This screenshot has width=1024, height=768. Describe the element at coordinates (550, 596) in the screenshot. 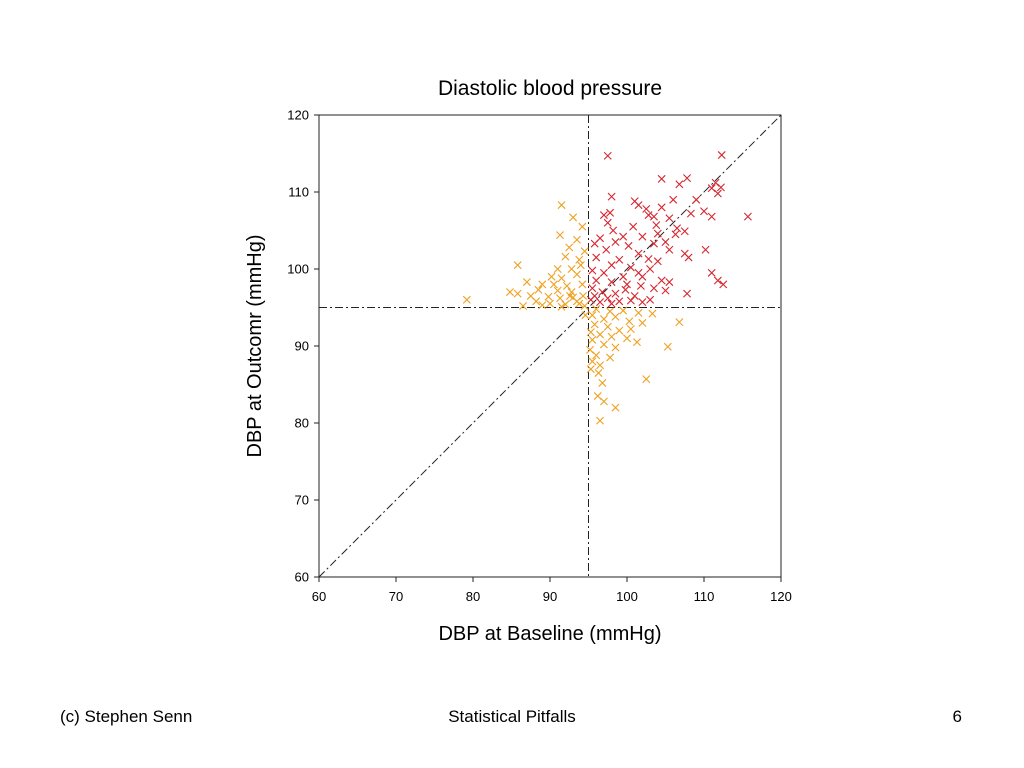

I see `x-tick-label: 90` at that location.